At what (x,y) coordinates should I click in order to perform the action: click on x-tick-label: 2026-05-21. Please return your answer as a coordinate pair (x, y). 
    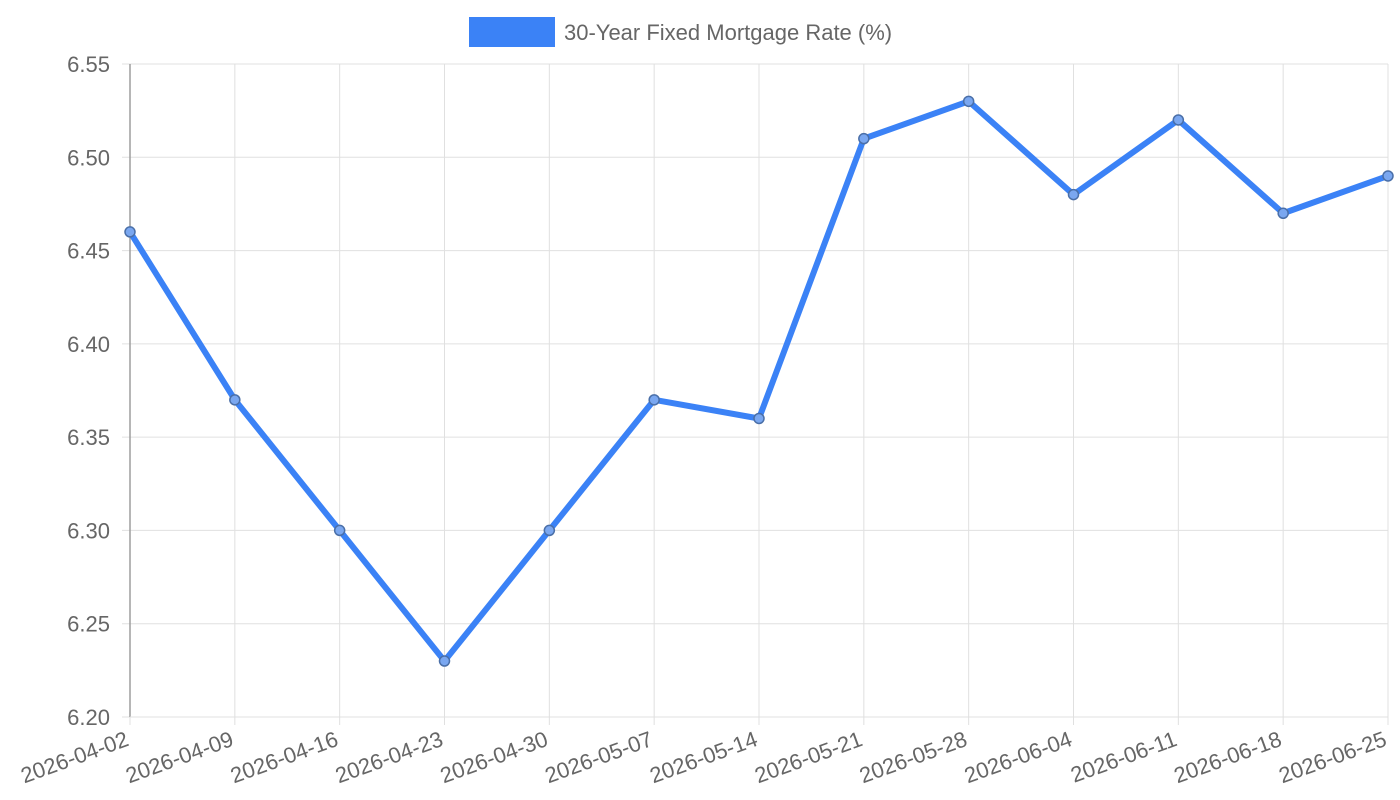
    Looking at the image, I should click on (808, 757).